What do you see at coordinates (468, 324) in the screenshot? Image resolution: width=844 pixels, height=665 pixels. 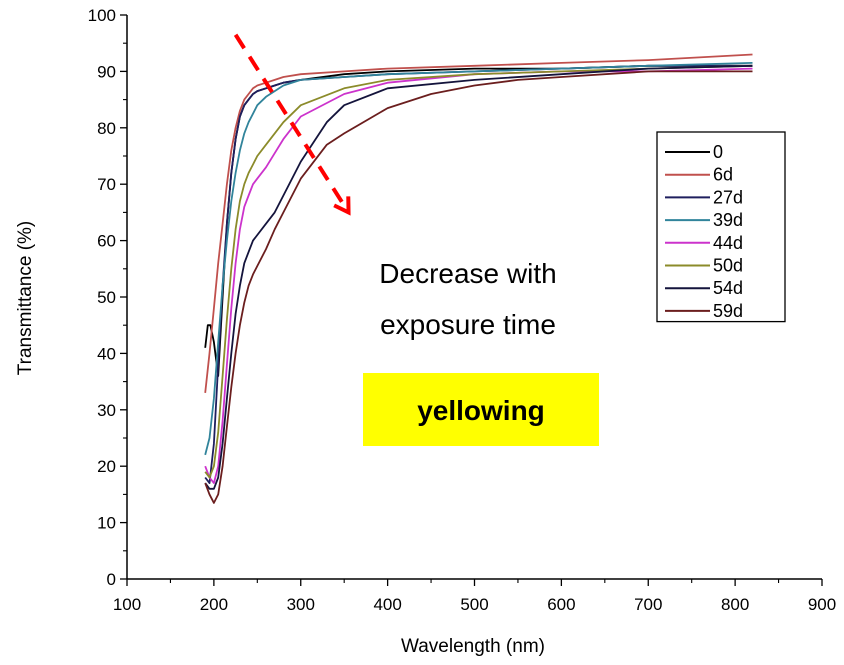 I see `annotation-decrease-line2: exposure time` at bounding box center [468, 324].